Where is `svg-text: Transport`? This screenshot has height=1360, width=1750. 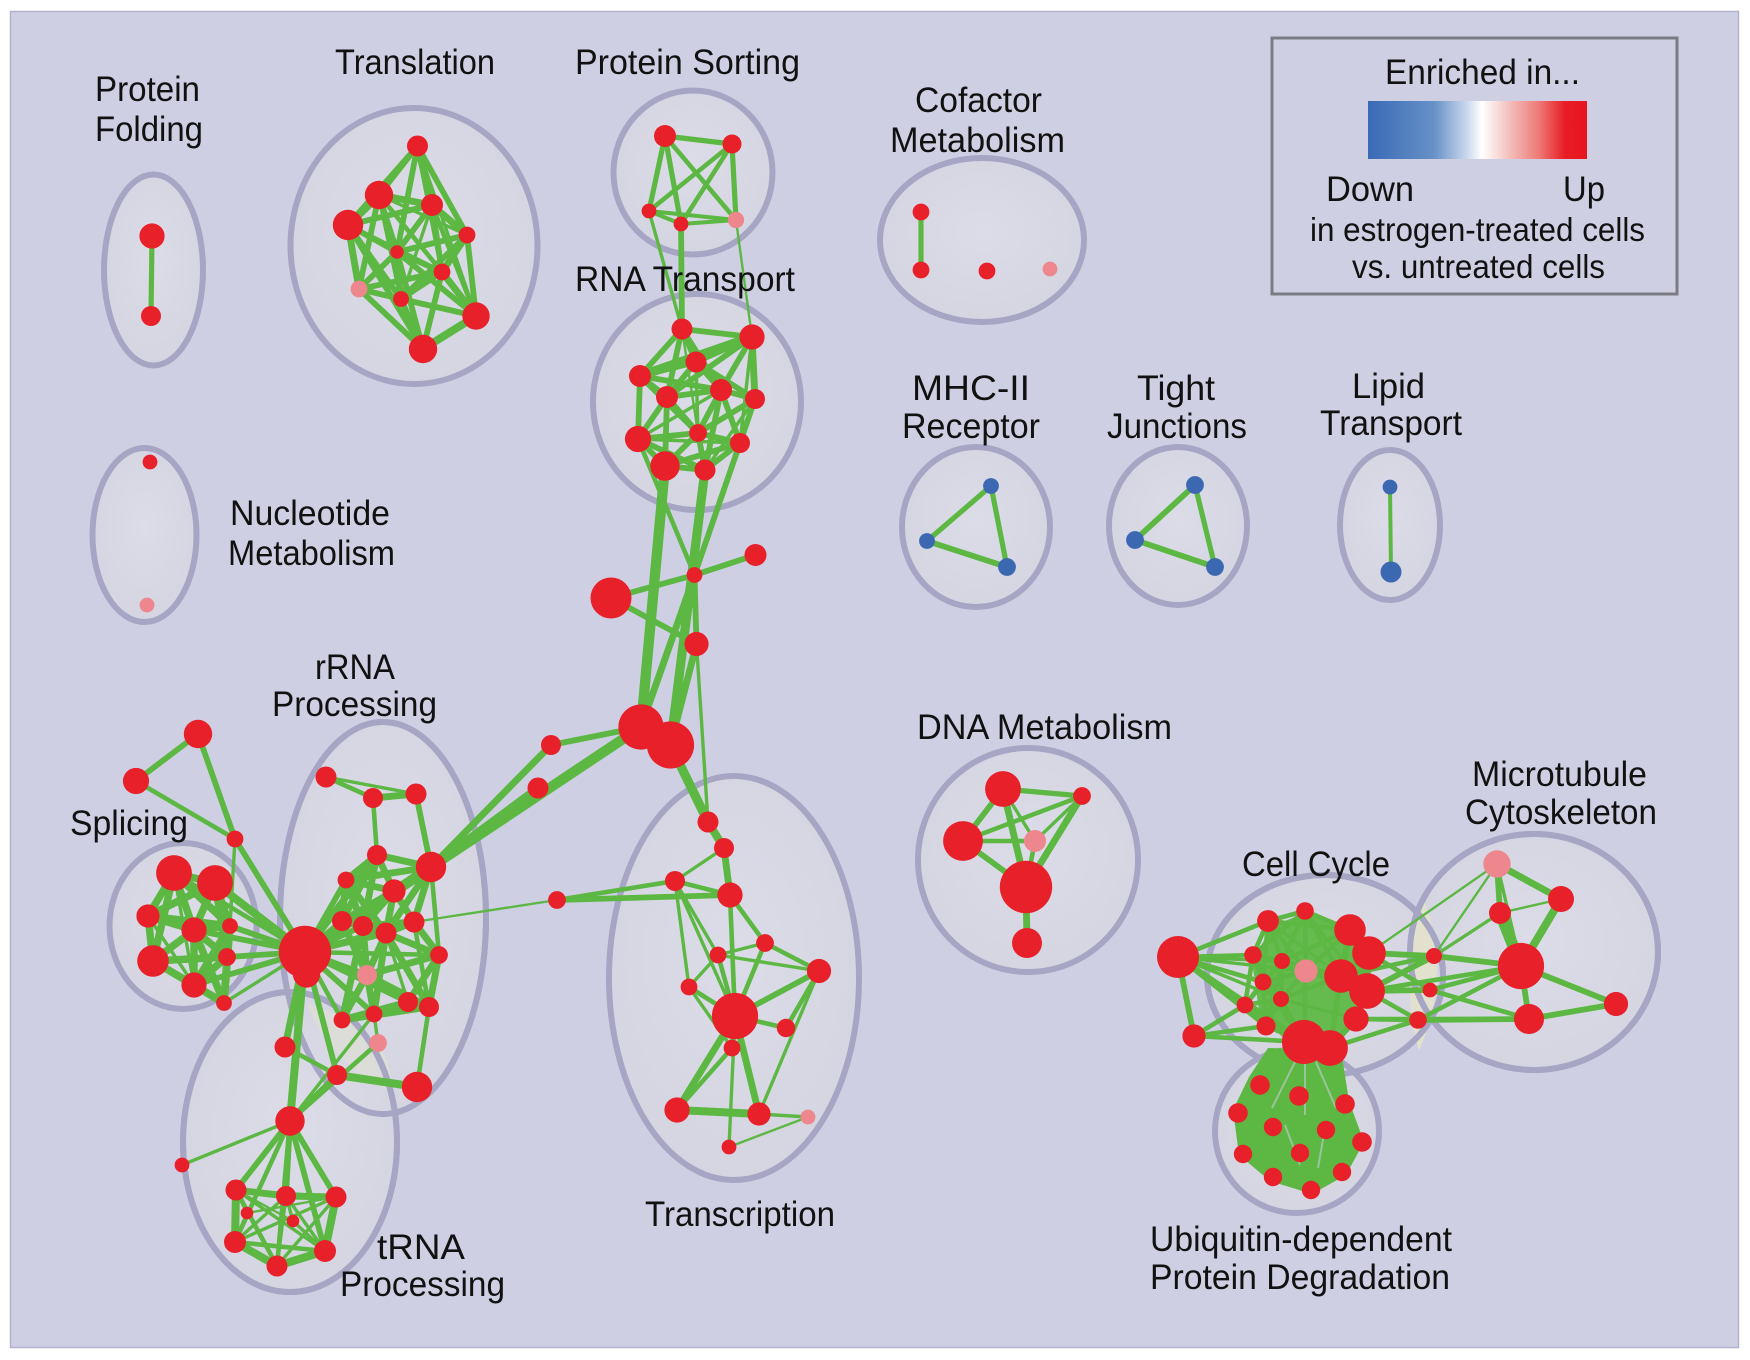
svg-text: Transport is located at coordinates (1391, 423).